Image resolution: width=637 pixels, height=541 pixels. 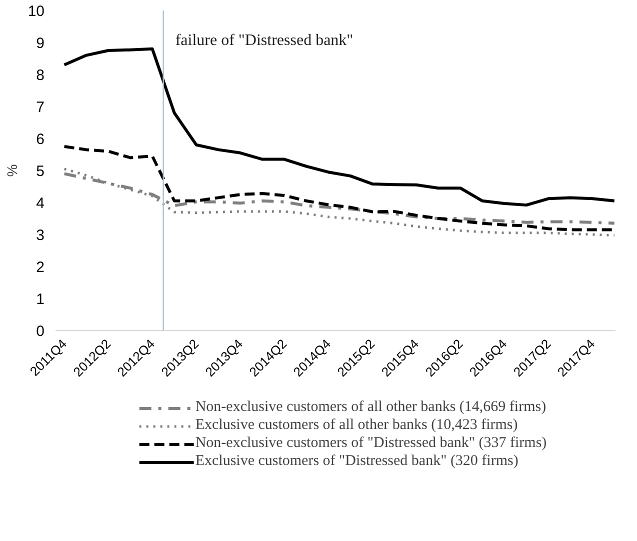 What do you see at coordinates (36, 11) in the screenshot?
I see `y-tick-label: 10` at bounding box center [36, 11].